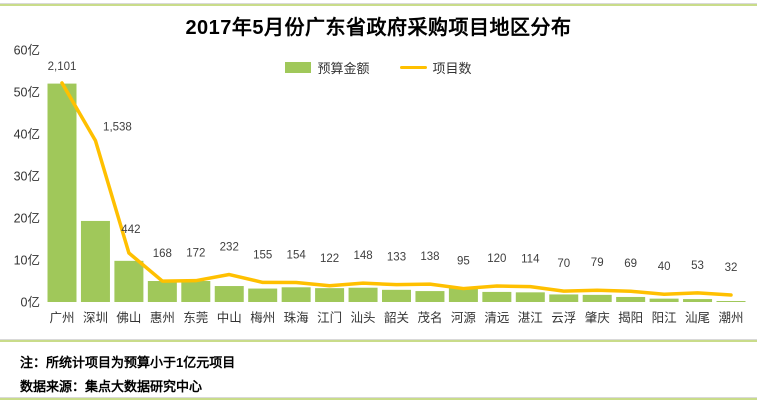 The height and width of the screenshot is (417, 757). I want to click on value-label: 172, so click(195, 254).